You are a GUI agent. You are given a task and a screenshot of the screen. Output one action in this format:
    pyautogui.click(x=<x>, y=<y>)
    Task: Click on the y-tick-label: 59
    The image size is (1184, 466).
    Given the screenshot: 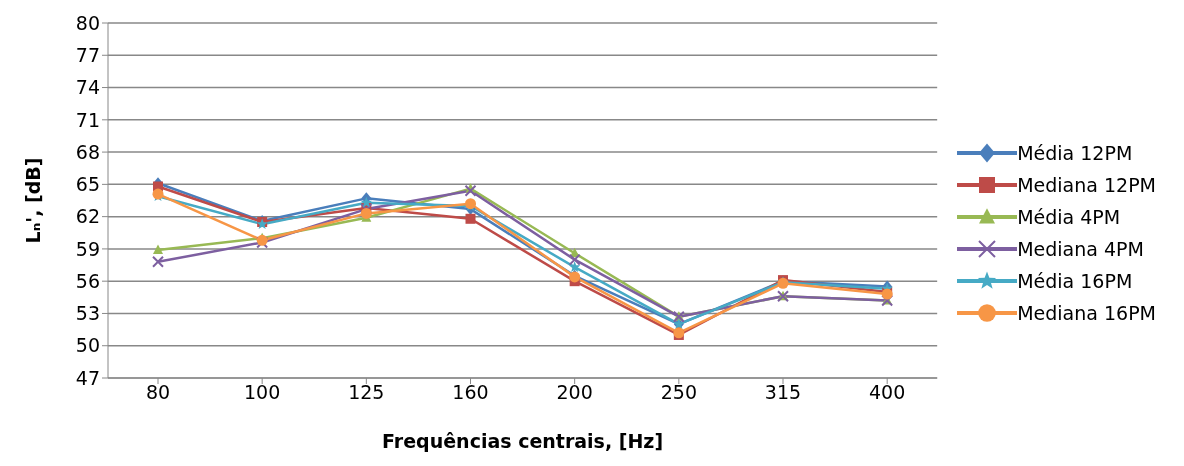 What is the action you would take?
    pyautogui.click(x=87, y=248)
    